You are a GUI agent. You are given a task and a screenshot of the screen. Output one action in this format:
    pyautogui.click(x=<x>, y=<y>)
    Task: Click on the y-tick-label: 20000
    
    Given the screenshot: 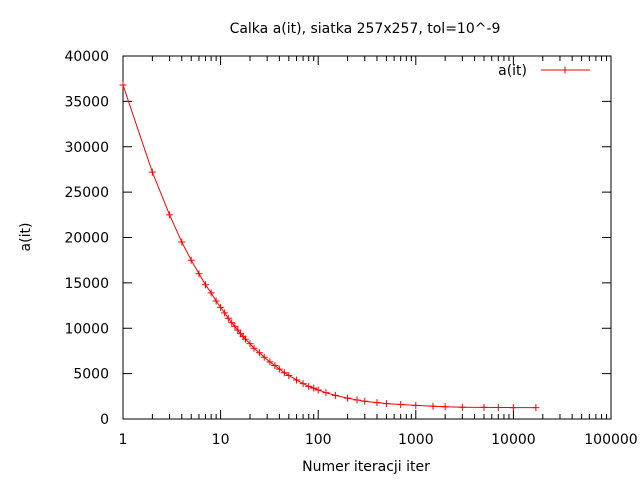 What is the action you would take?
    pyautogui.click(x=86, y=239)
    